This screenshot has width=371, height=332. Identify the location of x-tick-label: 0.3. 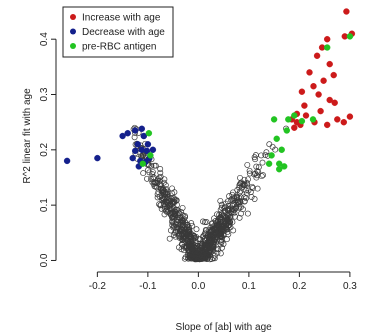
(350, 286).